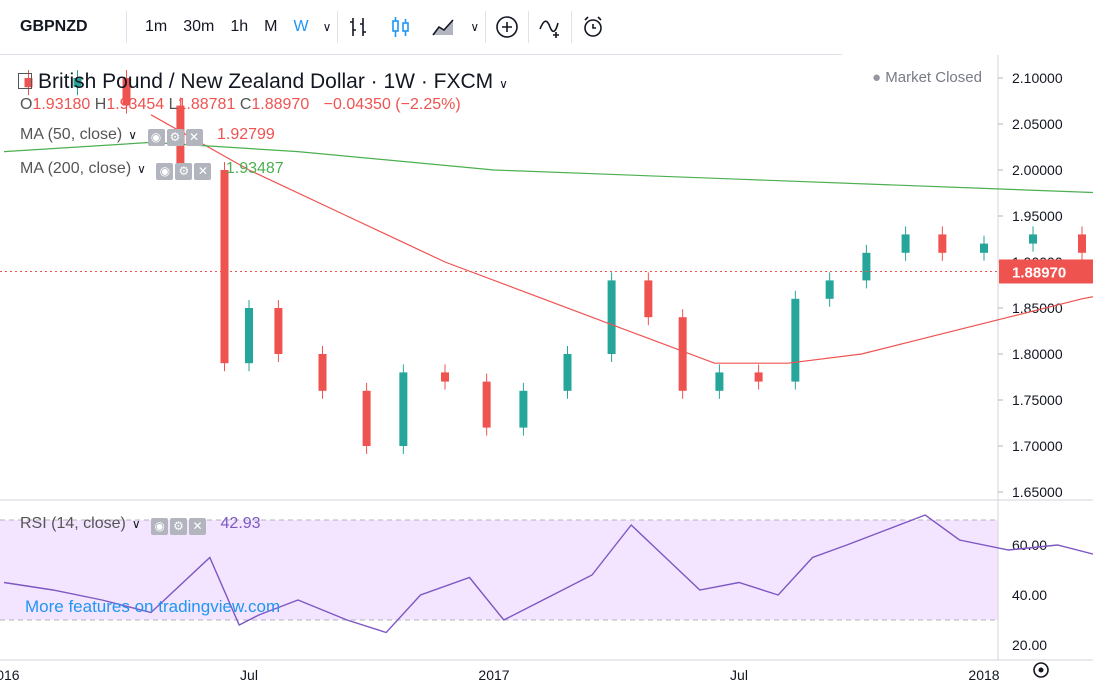  Describe the element at coordinates (173, 104) in the screenshot. I see `low-label: L` at that location.